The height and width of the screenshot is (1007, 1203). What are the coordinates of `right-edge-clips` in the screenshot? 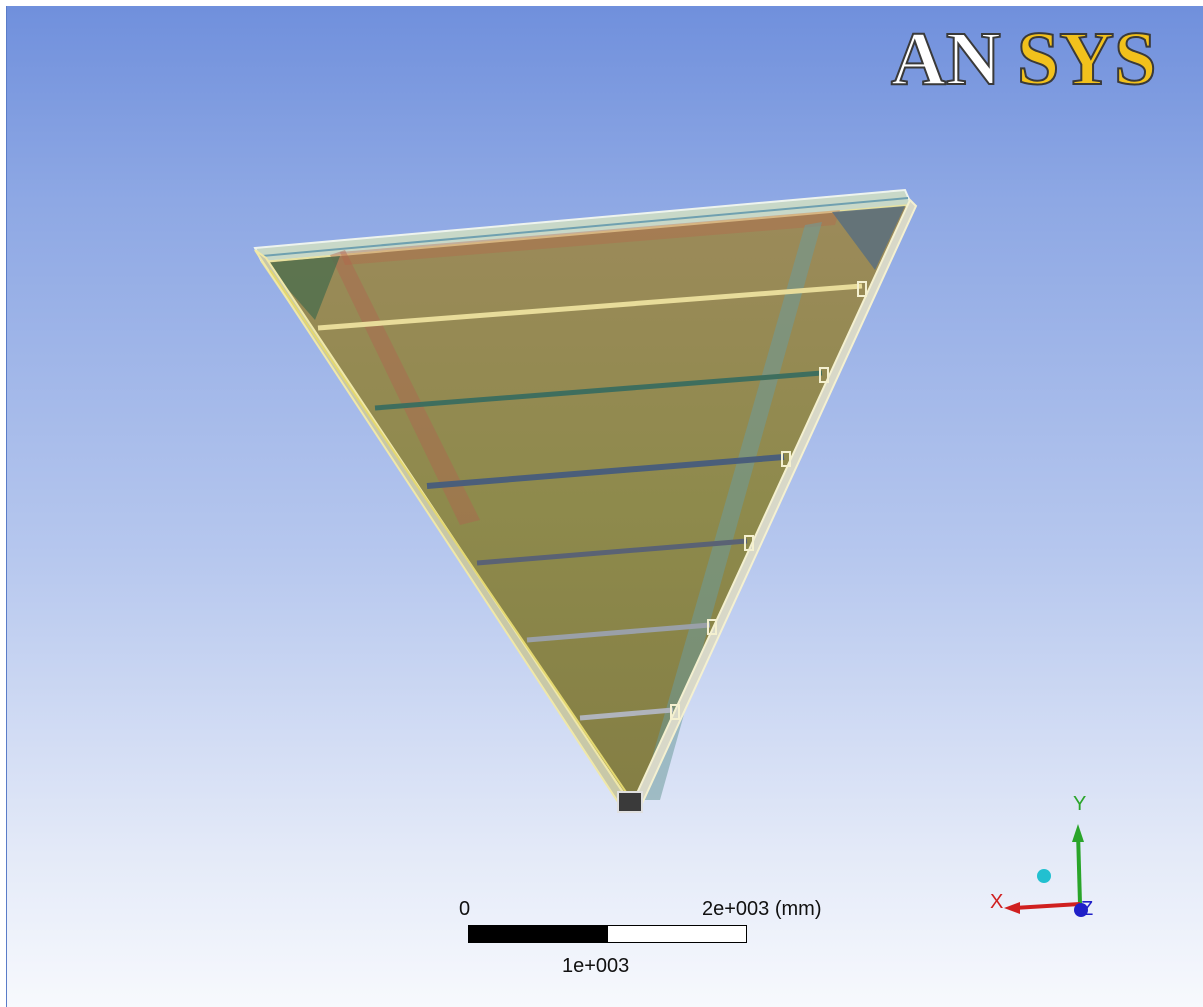 It's located at (768, 500).